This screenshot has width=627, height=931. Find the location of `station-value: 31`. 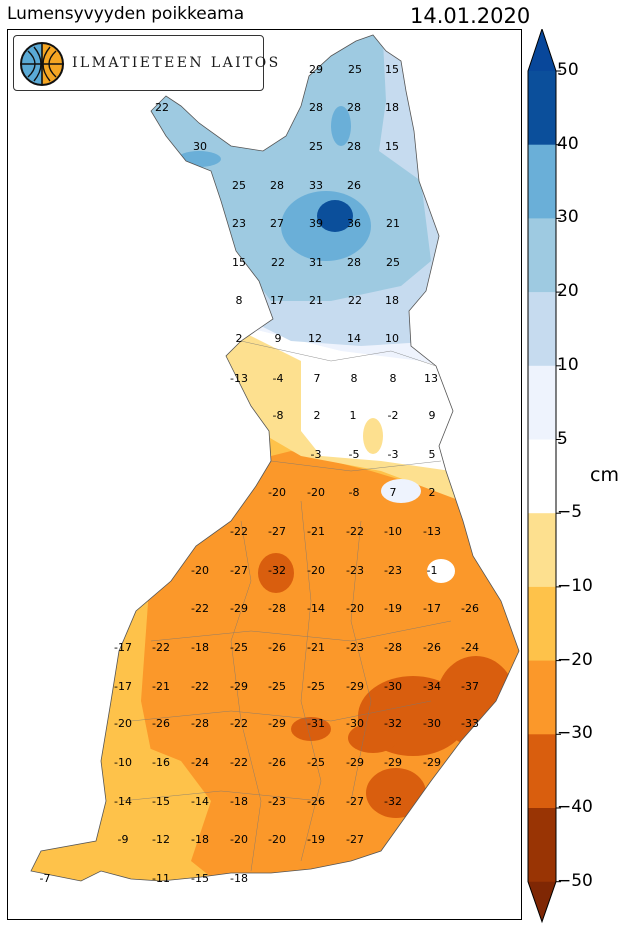

station-value: 31 is located at coordinates (316, 262).